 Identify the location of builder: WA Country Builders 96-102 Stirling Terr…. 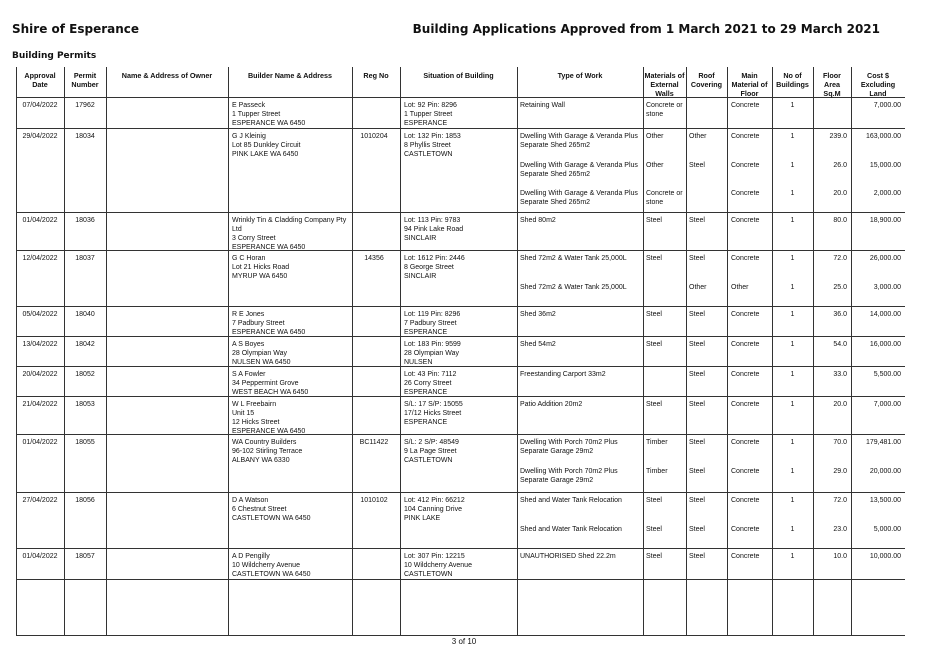
(267, 451).